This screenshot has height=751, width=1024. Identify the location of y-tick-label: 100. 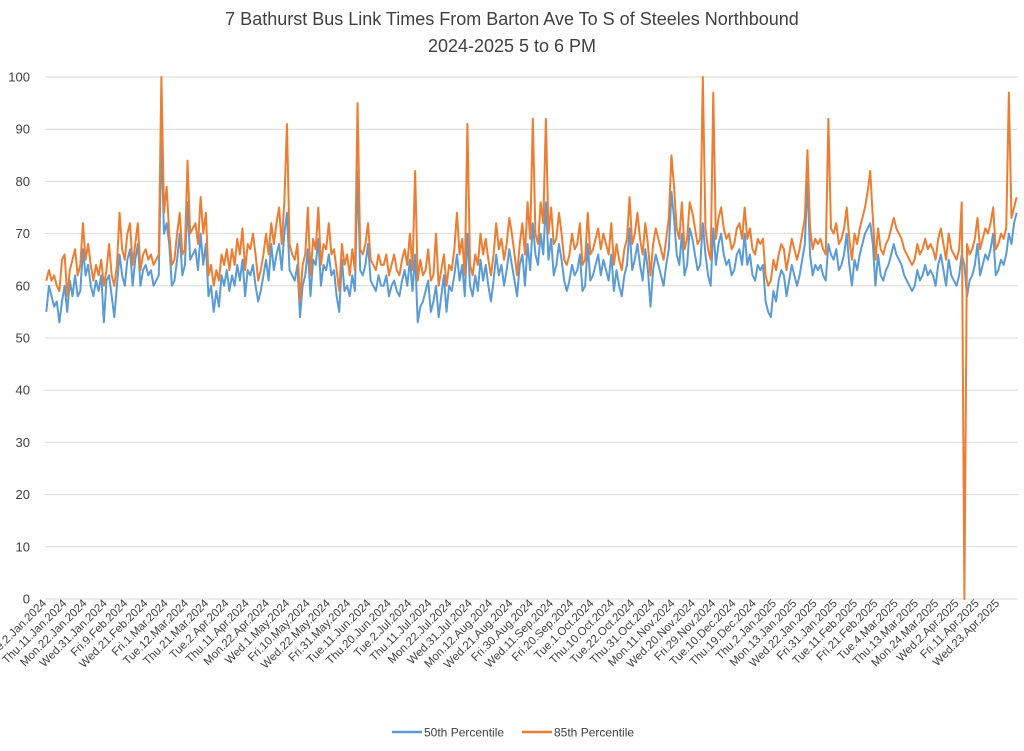
(19, 77).